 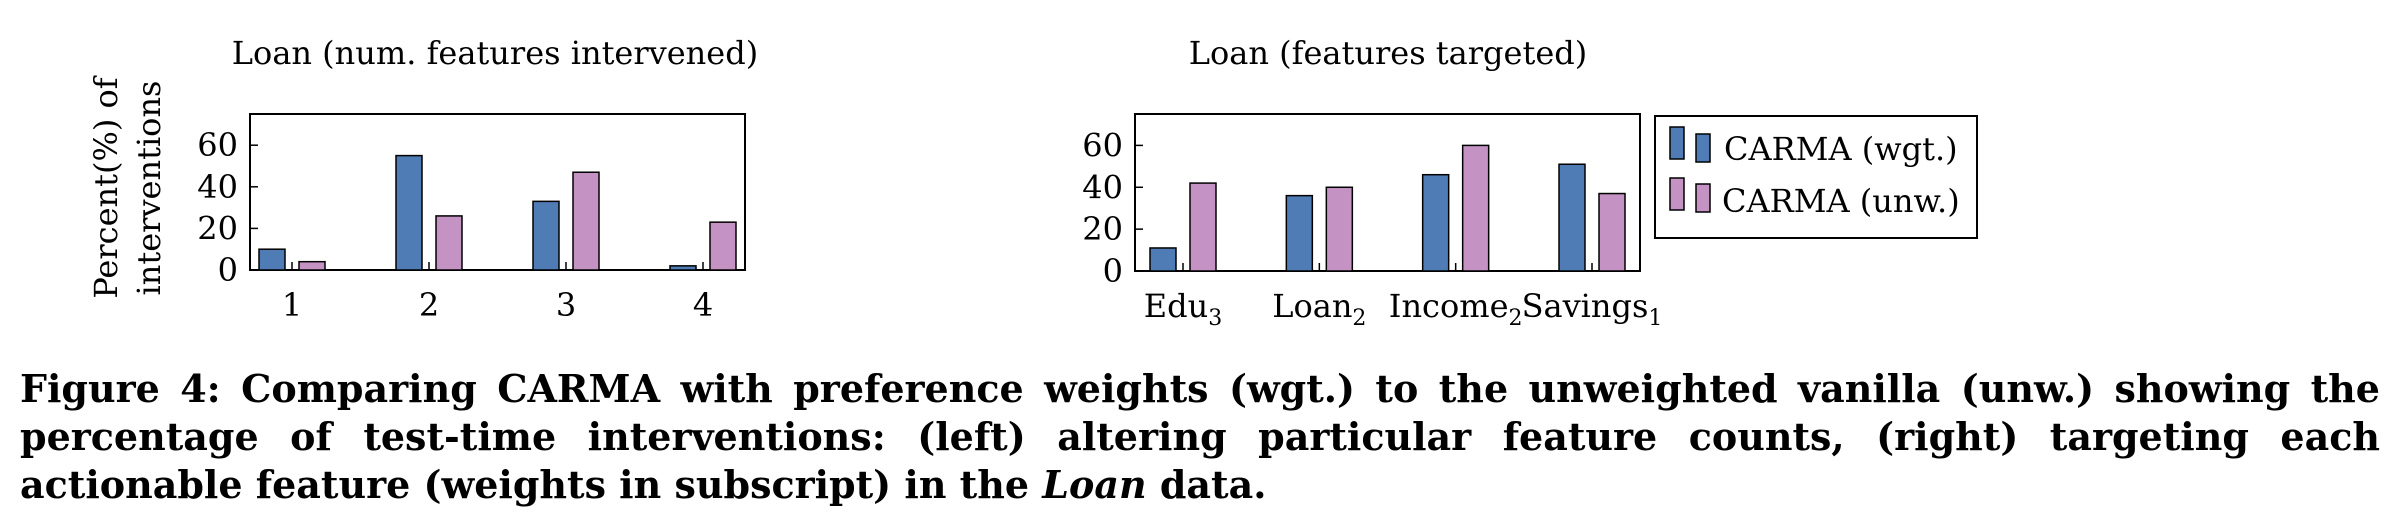 I want to click on chart-right-xtick-label: Income2, so click(x=1456, y=309).